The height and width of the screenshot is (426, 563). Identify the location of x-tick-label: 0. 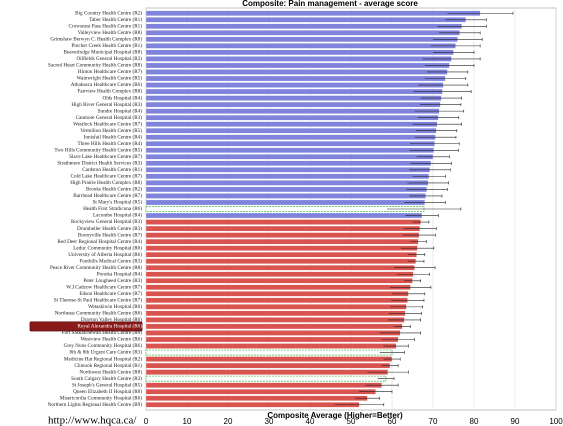
(146, 421).